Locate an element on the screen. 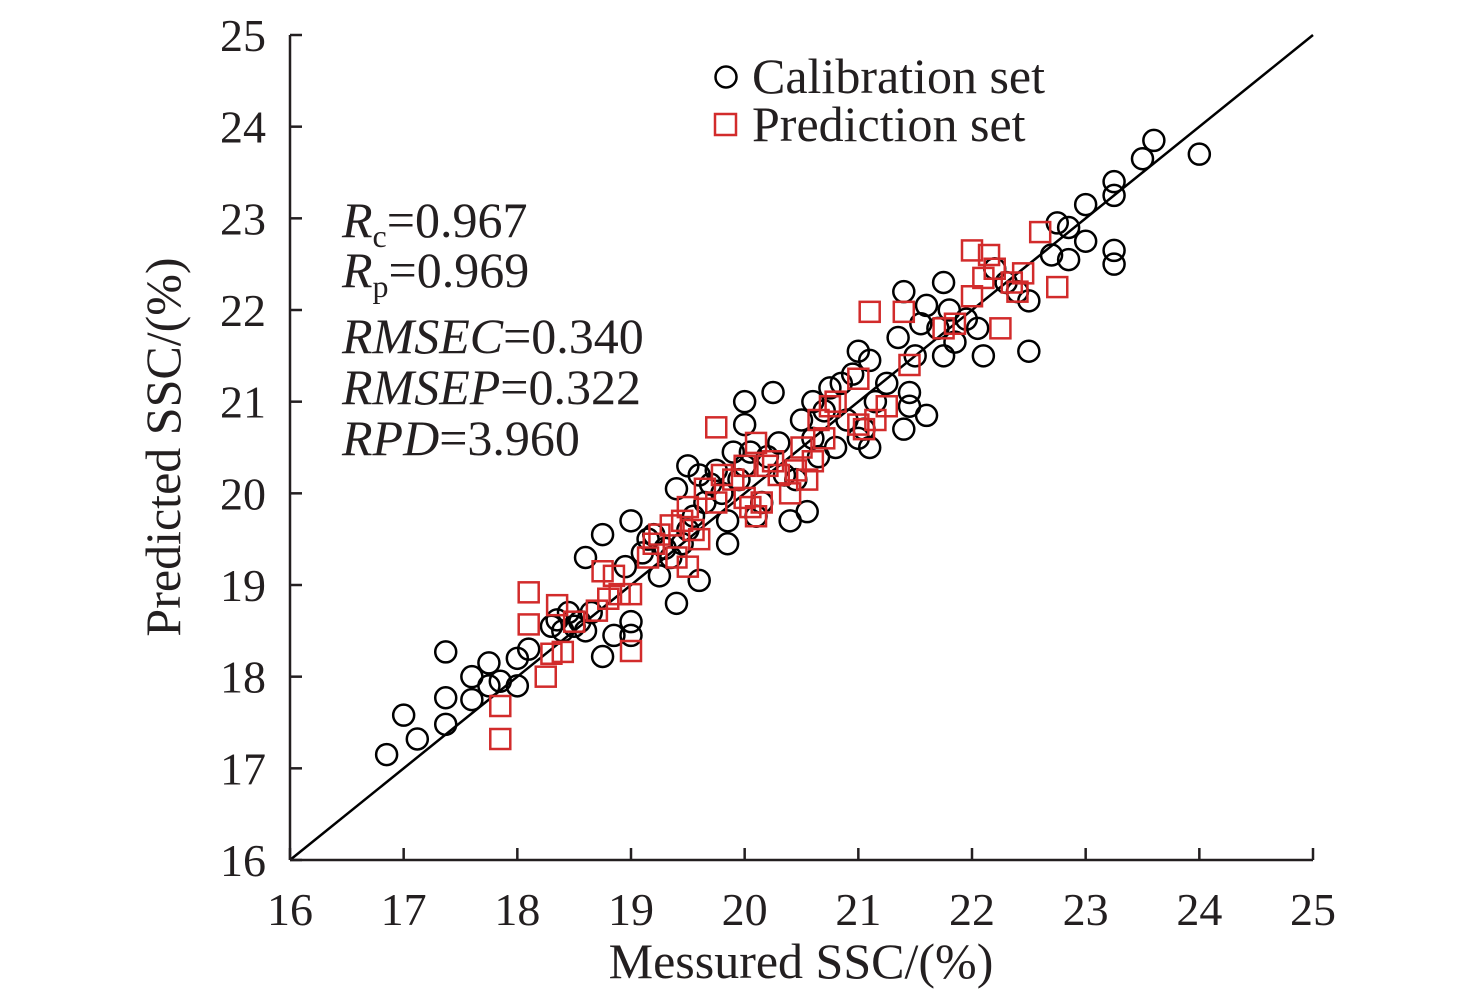 This screenshot has width=1476, height=1000. legend: Calibration set Prediction set is located at coordinates (879, 100).